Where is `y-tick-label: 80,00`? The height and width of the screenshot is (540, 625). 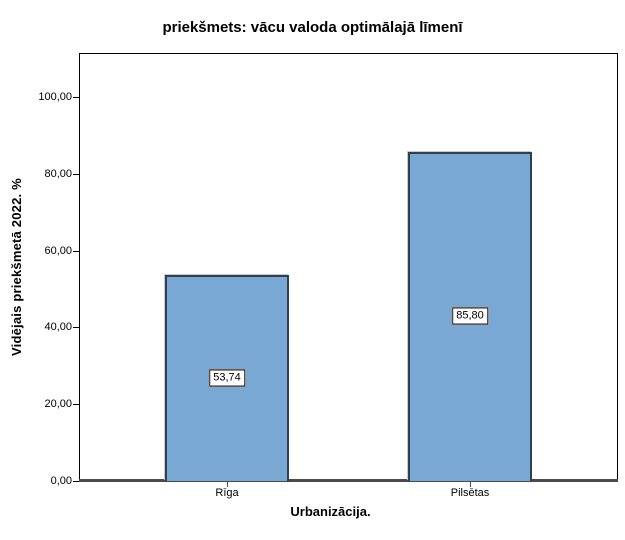
y-tick-label: 80,00 is located at coordinates (58, 173).